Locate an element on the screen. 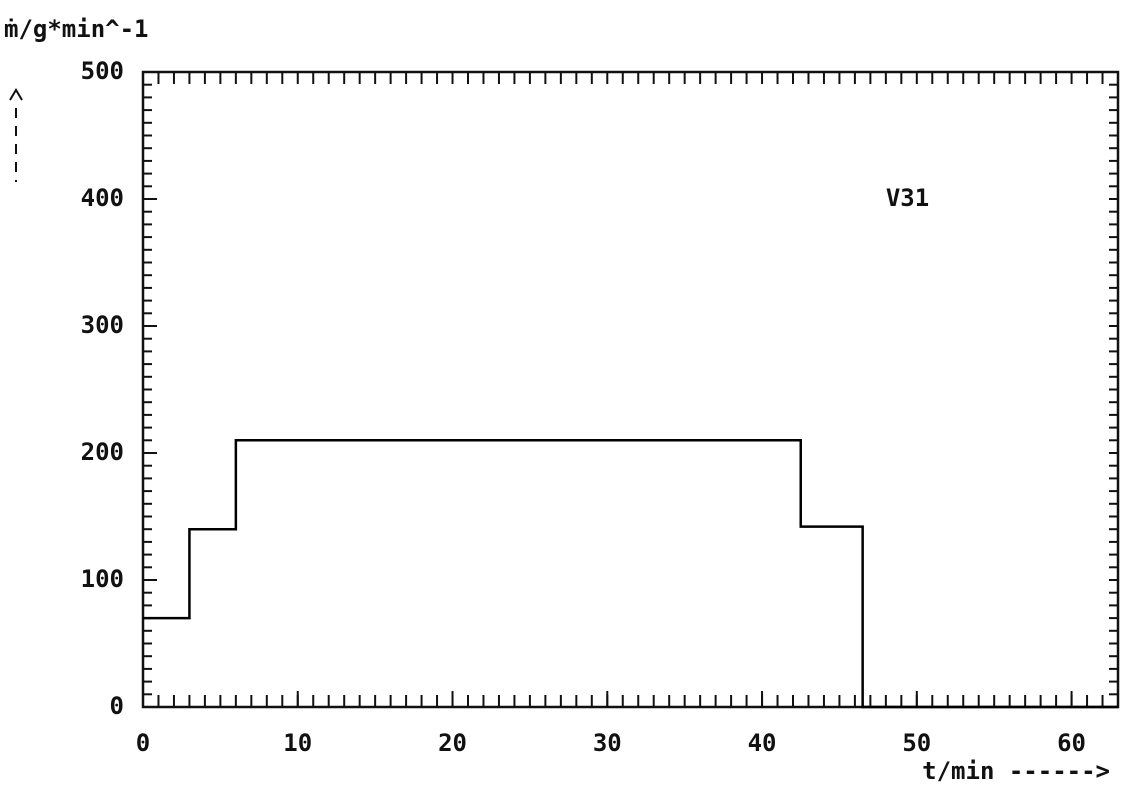 Image resolution: width=1128 pixels, height=787 pixels. y-tick-label: 100 is located at coordinates (102, 579).